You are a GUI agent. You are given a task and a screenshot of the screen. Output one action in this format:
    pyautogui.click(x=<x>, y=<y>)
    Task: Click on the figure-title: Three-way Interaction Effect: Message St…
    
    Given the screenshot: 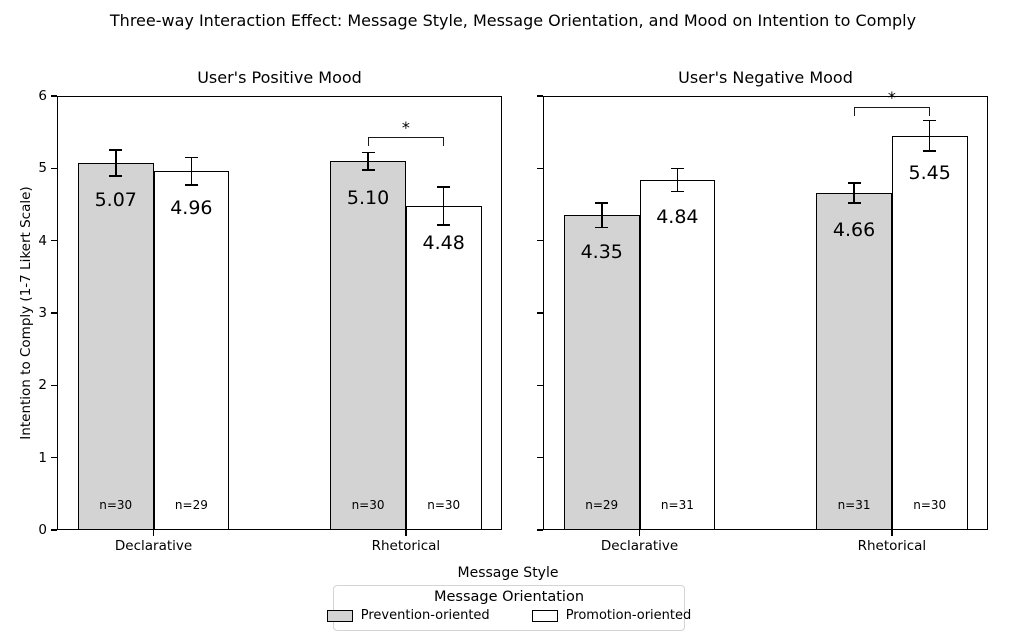 What is the action you would take?
    pyautogui.click(x=513, y=20)
    